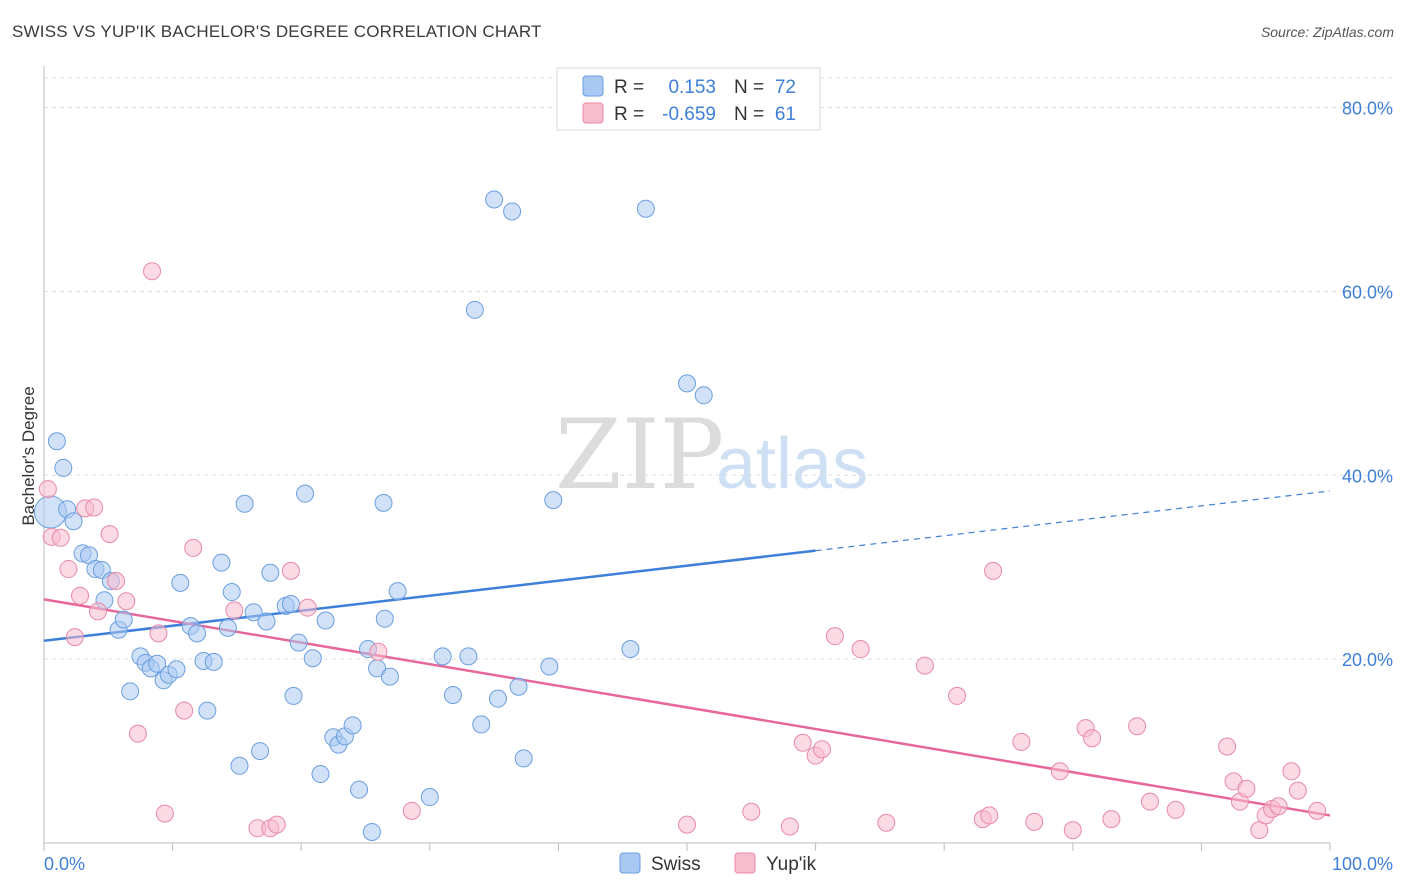  Describe the element at coordinates (785, 114) in the screenshot. I see `yupik-n-value: 61` at that location.